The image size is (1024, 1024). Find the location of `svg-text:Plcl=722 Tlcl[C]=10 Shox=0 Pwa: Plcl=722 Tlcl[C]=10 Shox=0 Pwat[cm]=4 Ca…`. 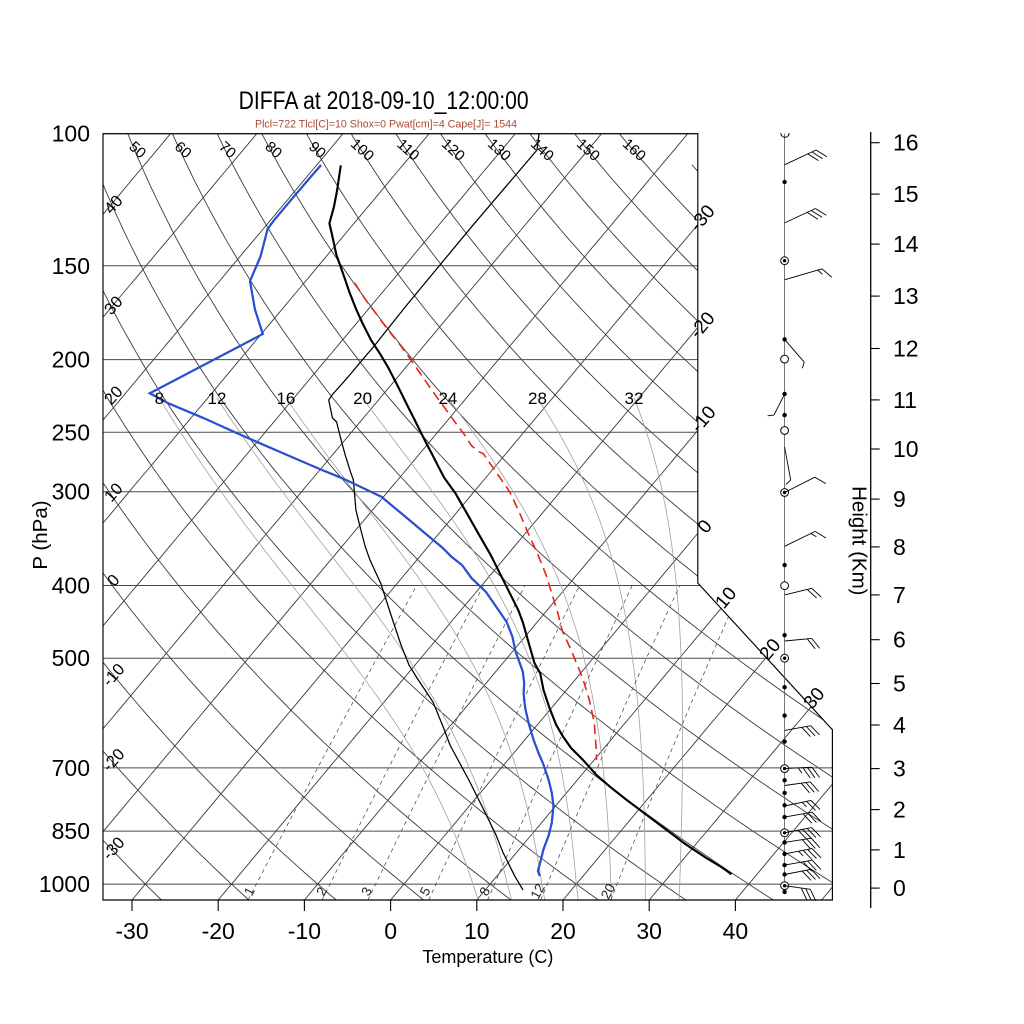

svg-text:Plcl=722 Tlcl[C]=10 Shox=0 Pwa: Plcl=722 Tlcl[C]=10 Shox=0 Pwat[cm]=4 Ca… is located at coordinates (386, 125).